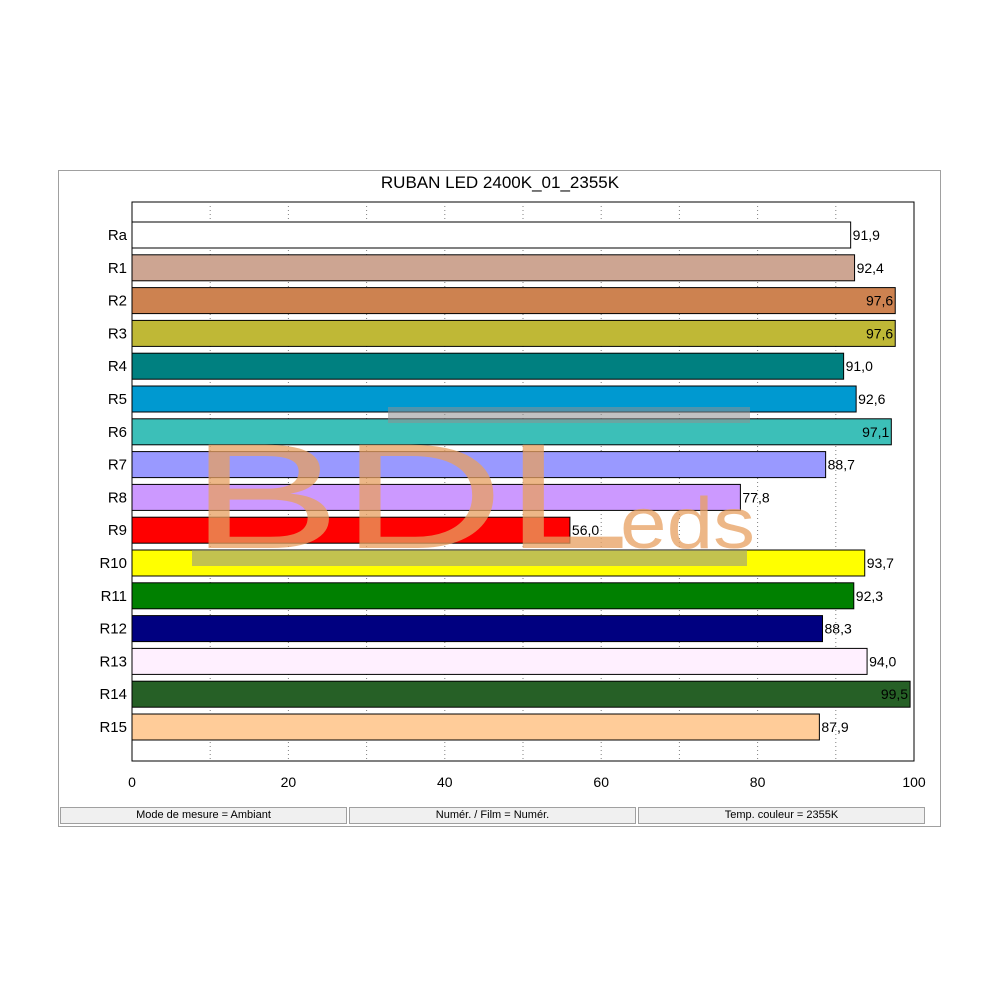  Describe the element at coordinates (117, 497) in the screenshot. I see `category-label: R8` at that location.